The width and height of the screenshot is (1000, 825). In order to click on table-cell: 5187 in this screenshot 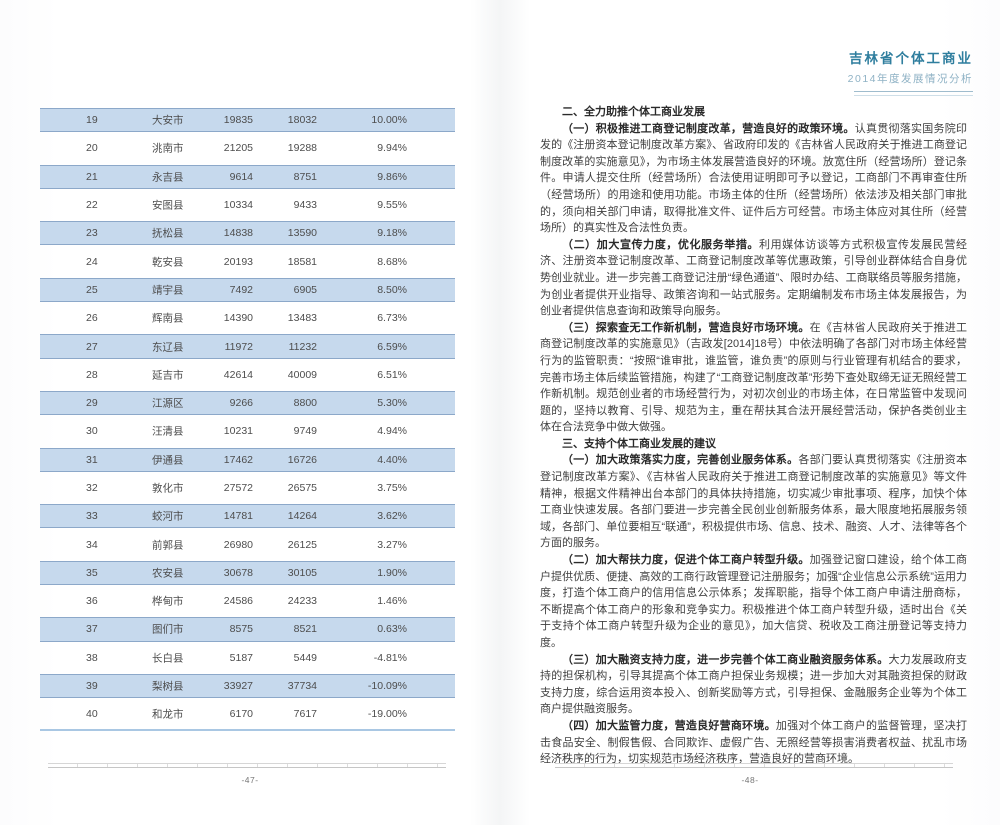, I will do `click(241, 657)`.